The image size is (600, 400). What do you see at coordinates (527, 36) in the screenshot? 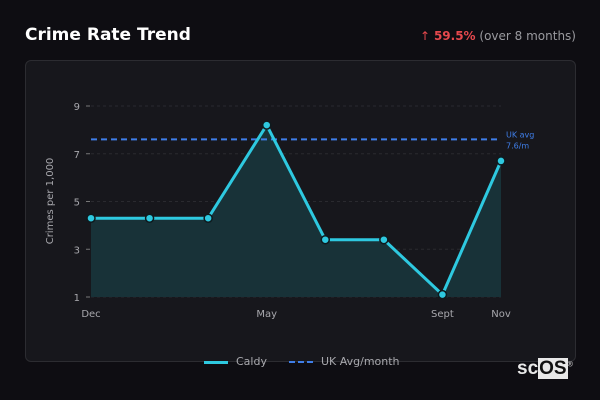
I see `change-period: (over 8 months)` at bounding box center [527, 36].